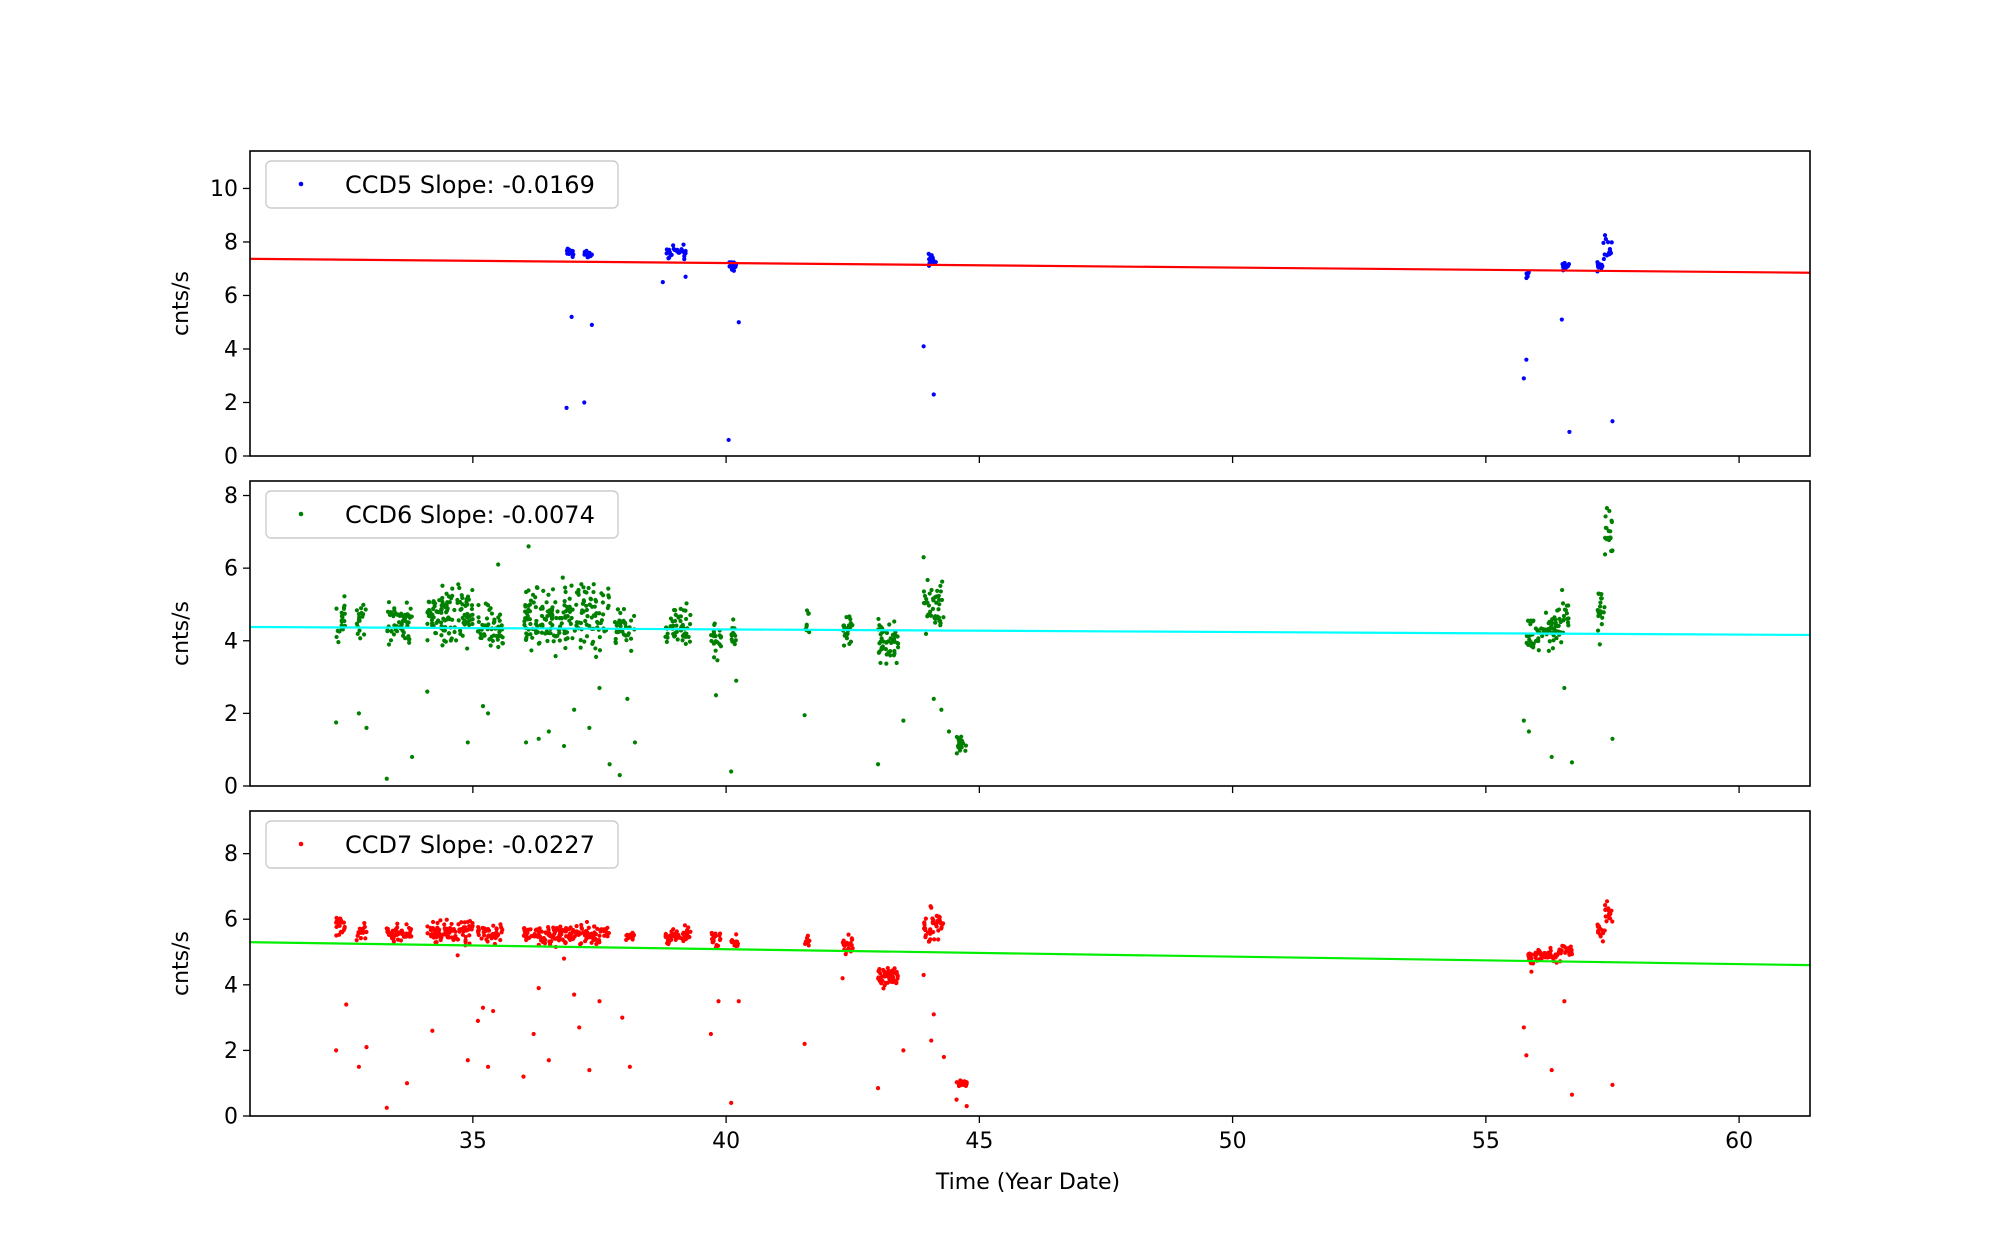 Image resolution: width=2000 pixels, height=1248 pixels. I want to click on legend-box, so click(442, 844).